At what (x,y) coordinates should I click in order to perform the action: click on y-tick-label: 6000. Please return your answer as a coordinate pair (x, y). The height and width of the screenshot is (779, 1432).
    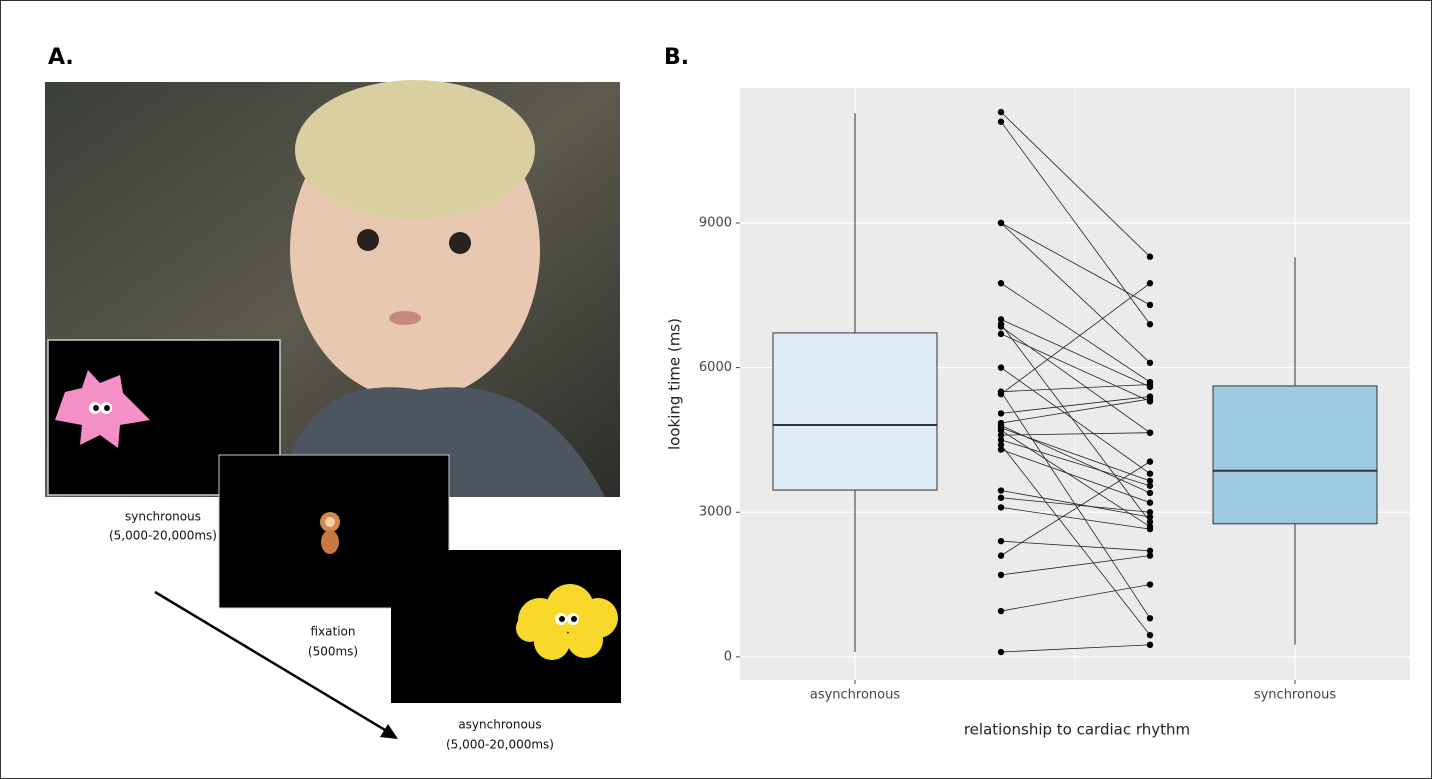
    Looking at the image, I should click on (715, 367).